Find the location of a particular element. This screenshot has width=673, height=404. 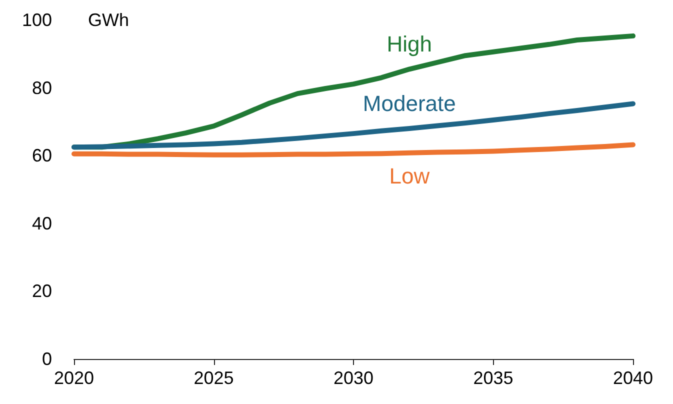

x-tick-label: 2020 is located at coordinates (74, 378).